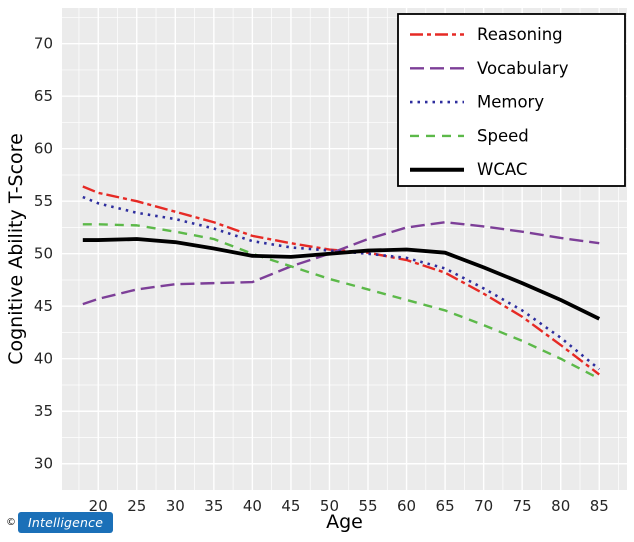 Image resolution: width=634 pixels, height=542 pixels. I want to click on y-tick-label: 40, so click(43, 359).